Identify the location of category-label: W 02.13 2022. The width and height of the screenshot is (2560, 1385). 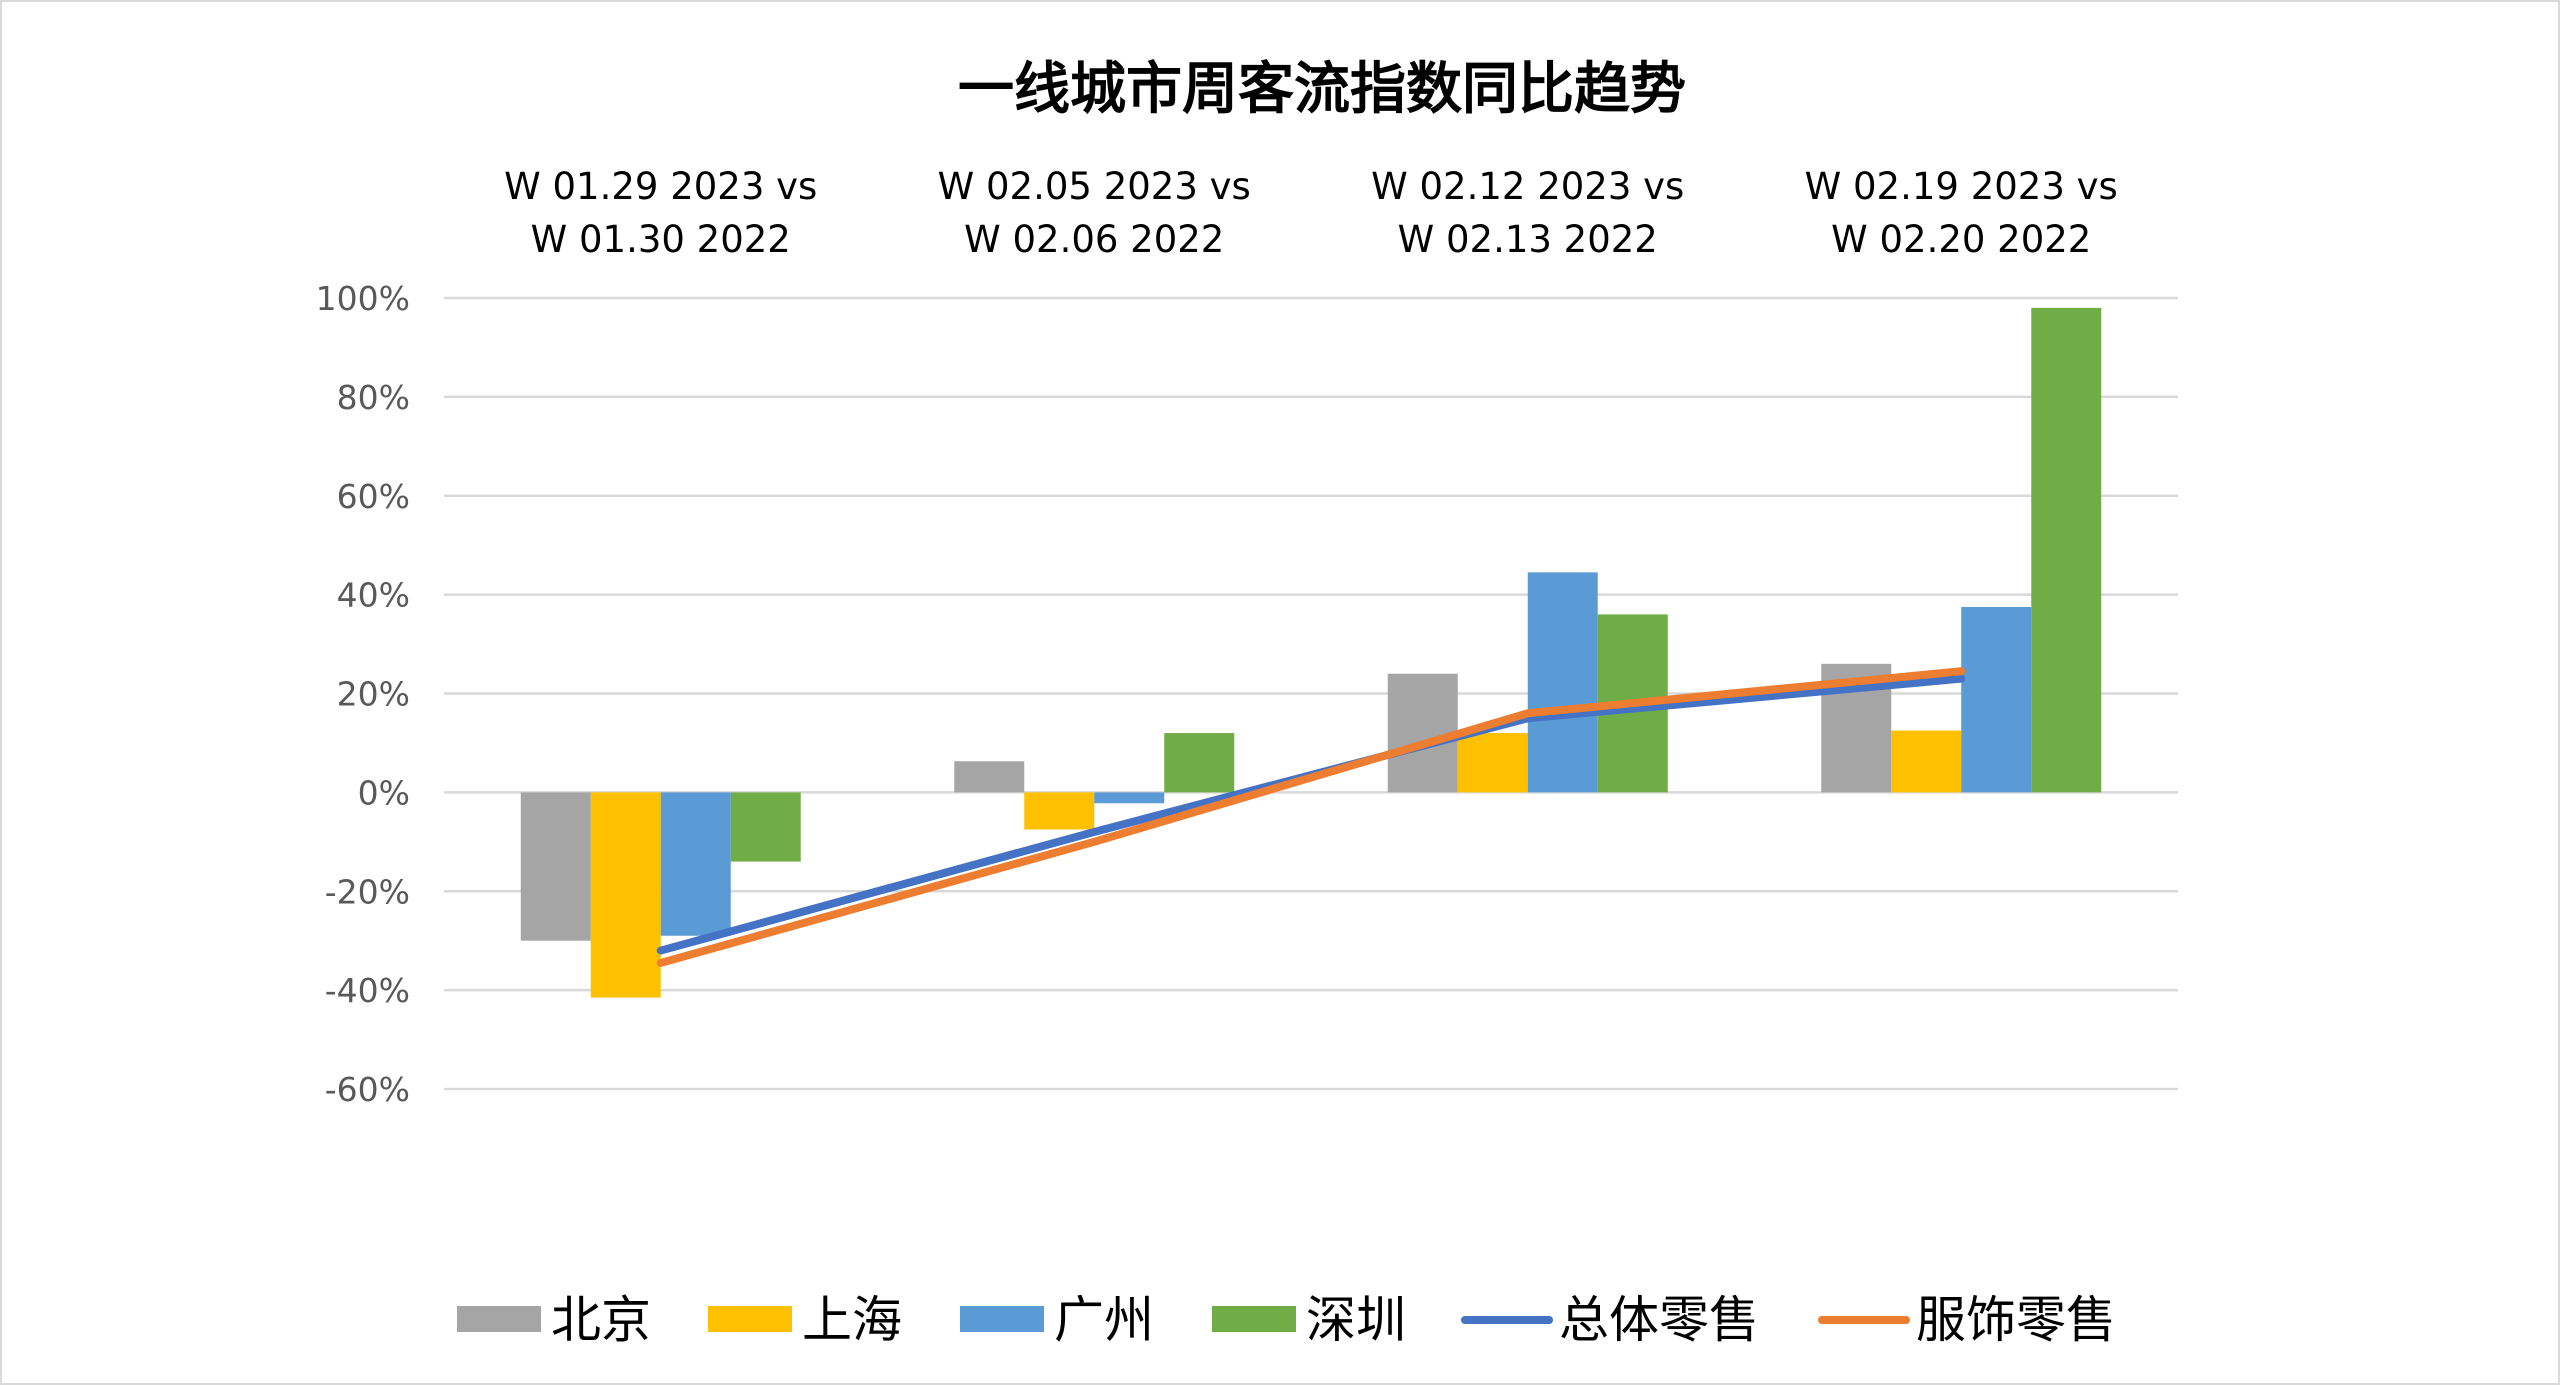
(1528, 239).